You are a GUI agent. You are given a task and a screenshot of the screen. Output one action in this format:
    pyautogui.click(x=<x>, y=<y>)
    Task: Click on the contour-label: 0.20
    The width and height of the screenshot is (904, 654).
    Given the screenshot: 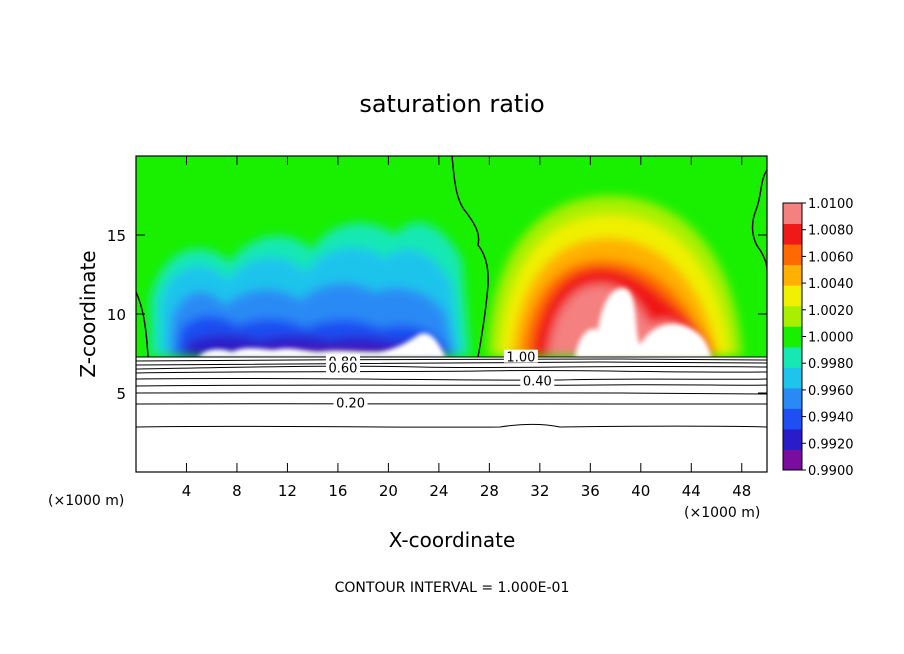 What is the action you would take?
    pyautogui.click(x=350, y=403)
    